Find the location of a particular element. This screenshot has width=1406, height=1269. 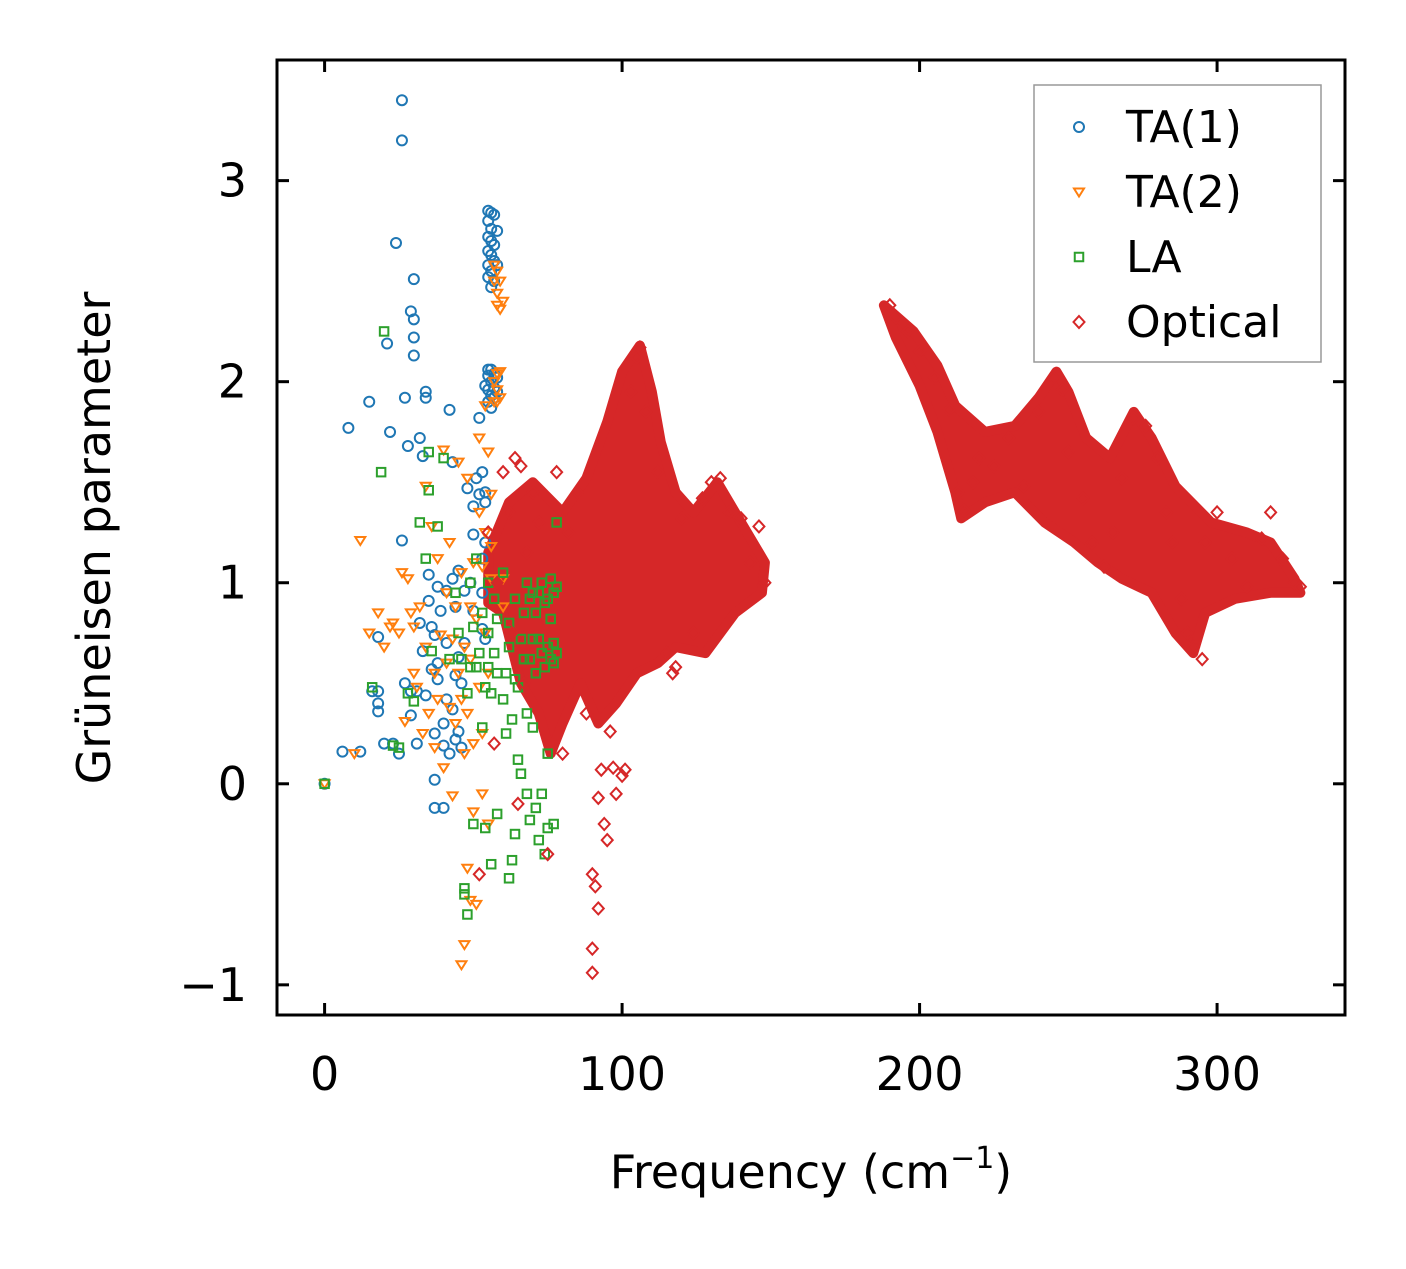

y-tick-label-2: 2 is located at coordinates (232, 382).